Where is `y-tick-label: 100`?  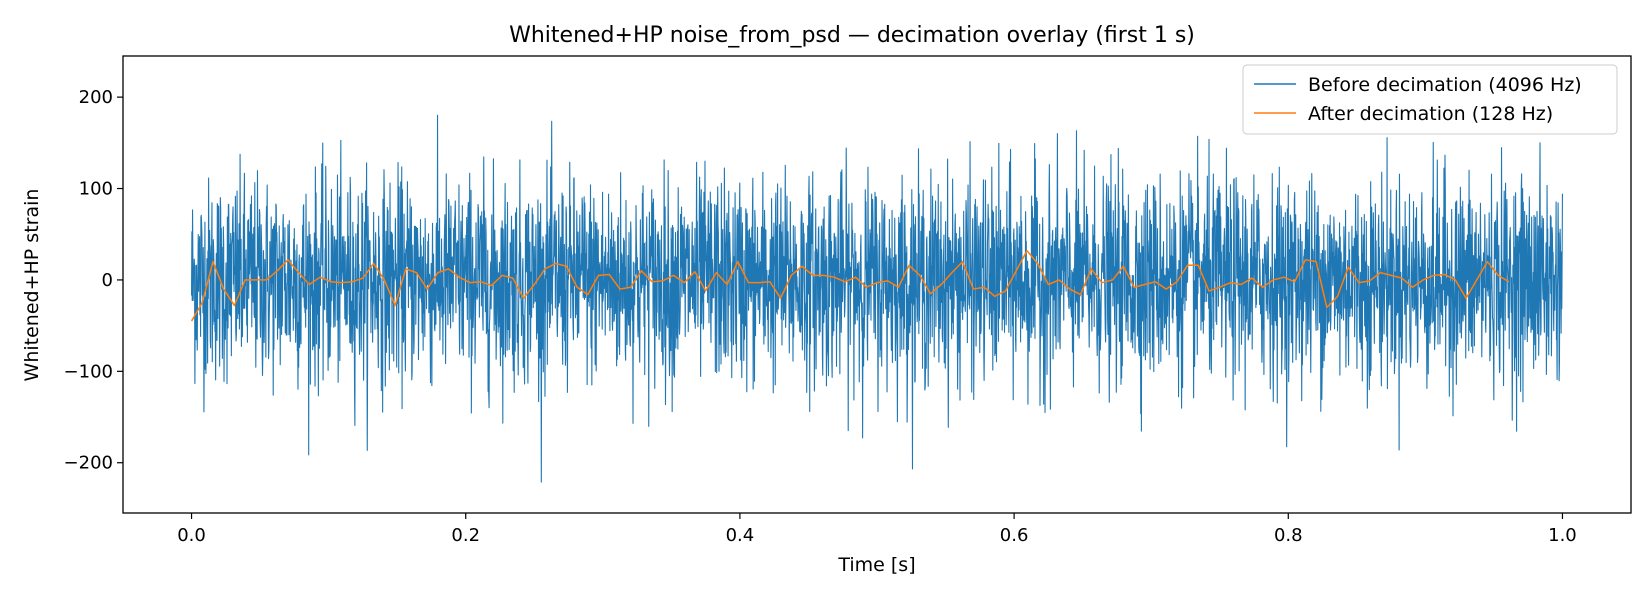 y-tick-label: 100 is located at coordinates (96, 189).